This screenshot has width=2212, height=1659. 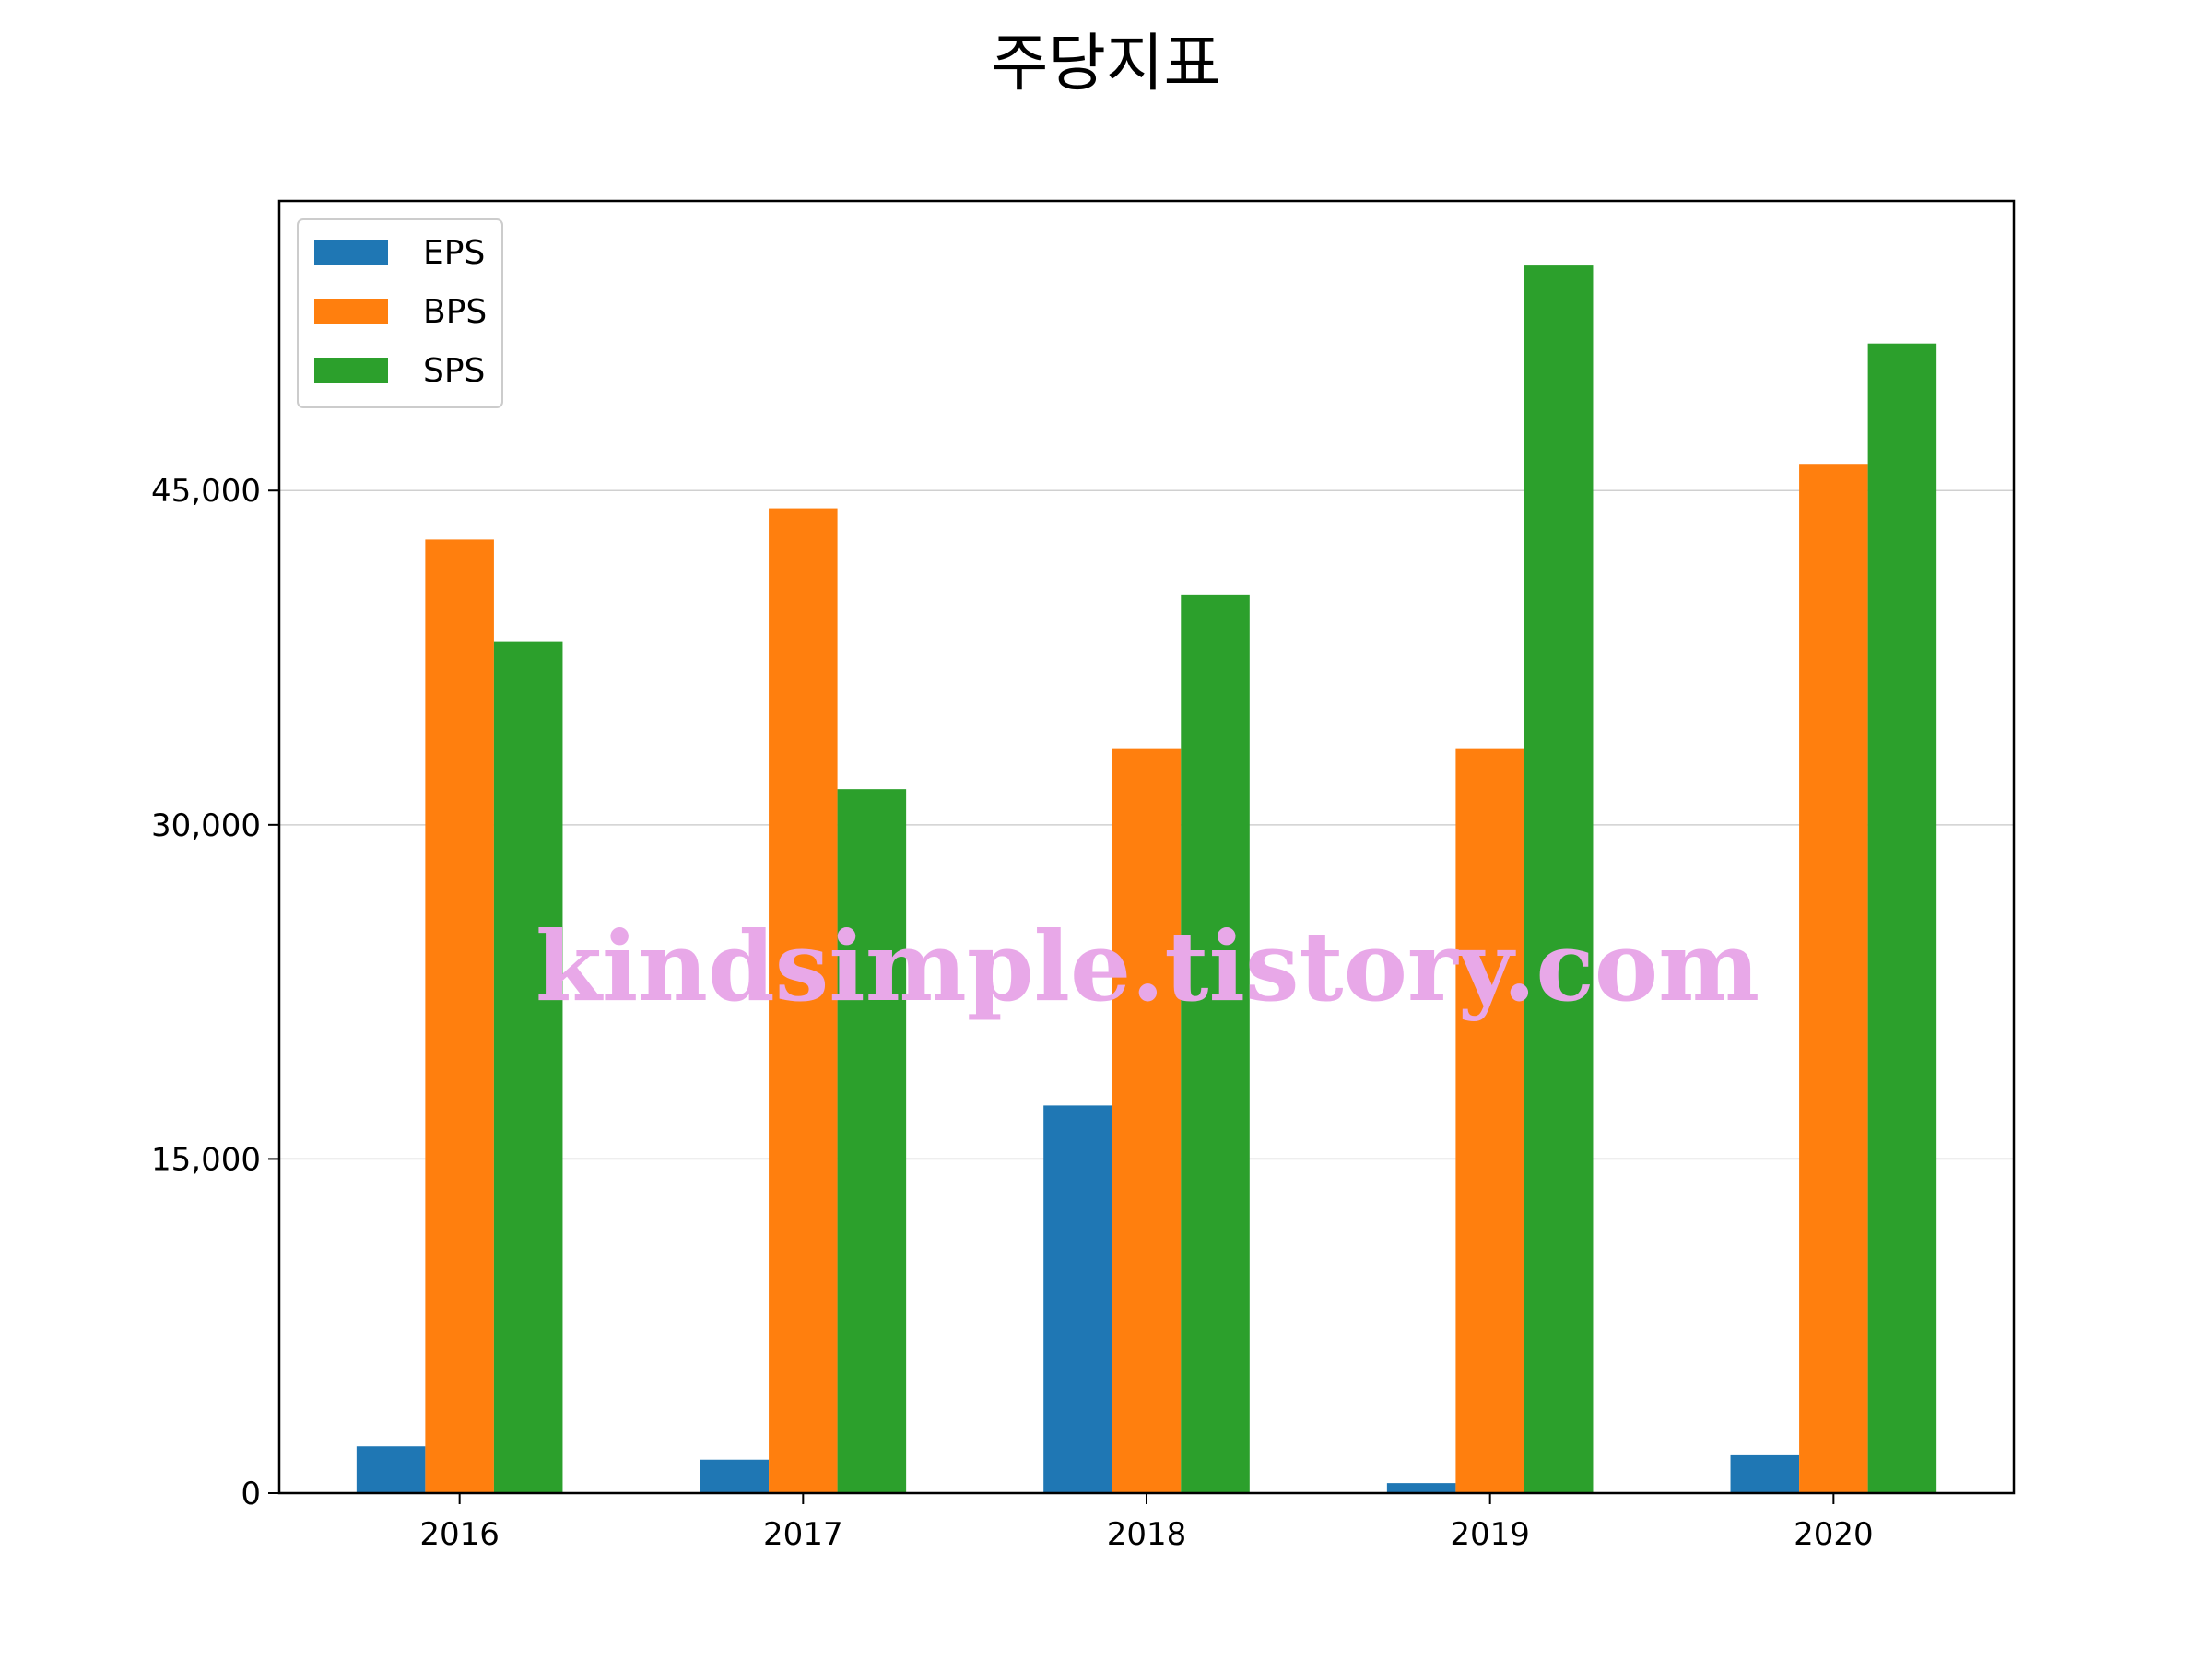 I want to click on chart-title: 주당지표, so click(x=1106, y=64).